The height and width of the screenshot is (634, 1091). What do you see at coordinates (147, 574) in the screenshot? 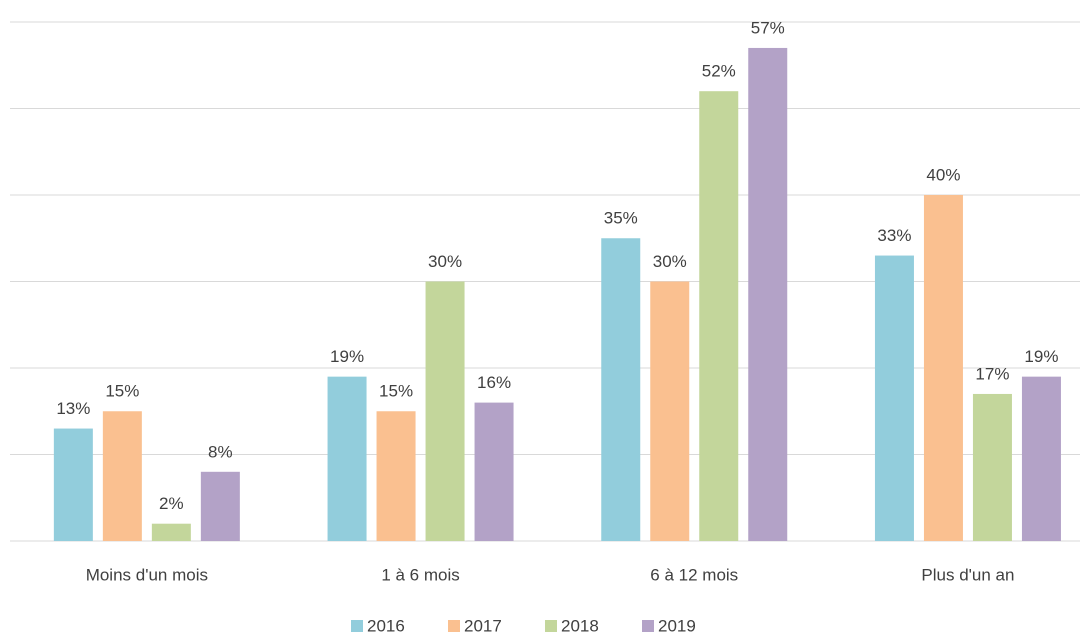
I see `x-tick-label: Moins d'un mois` at bounding box center [147, 574].